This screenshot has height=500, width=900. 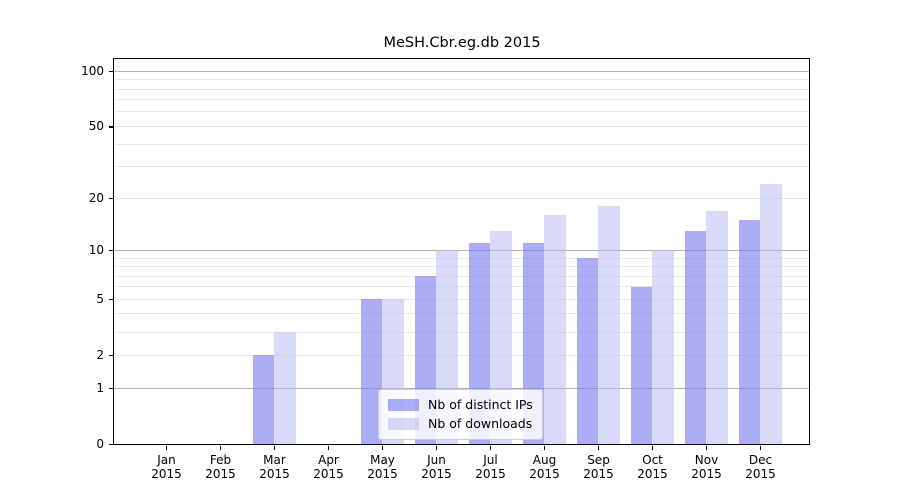 I want to click on bar-downloads-dec, so click(x=771, y=313).